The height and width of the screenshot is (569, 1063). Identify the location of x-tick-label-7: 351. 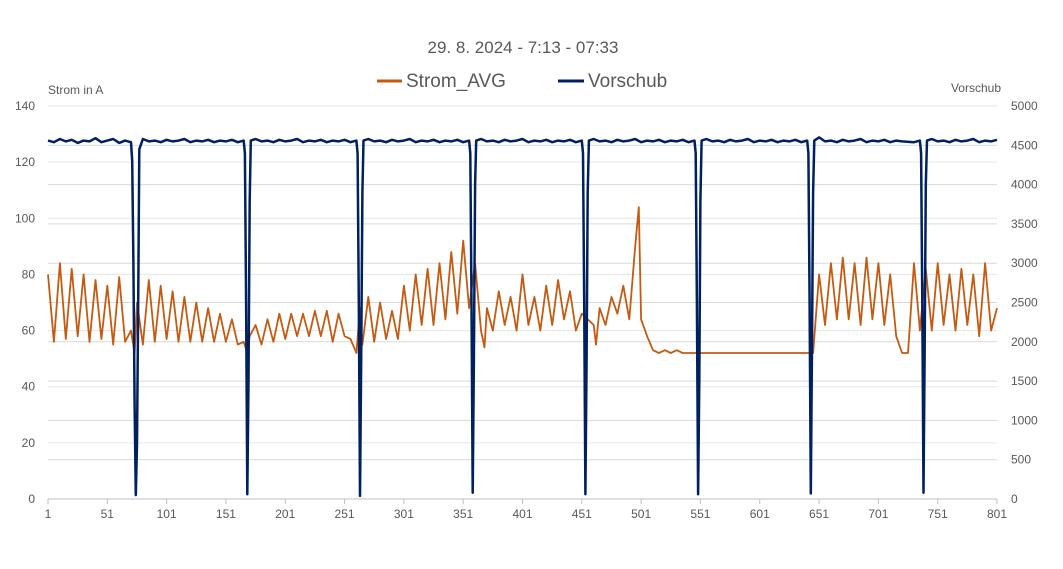
(463, 514).